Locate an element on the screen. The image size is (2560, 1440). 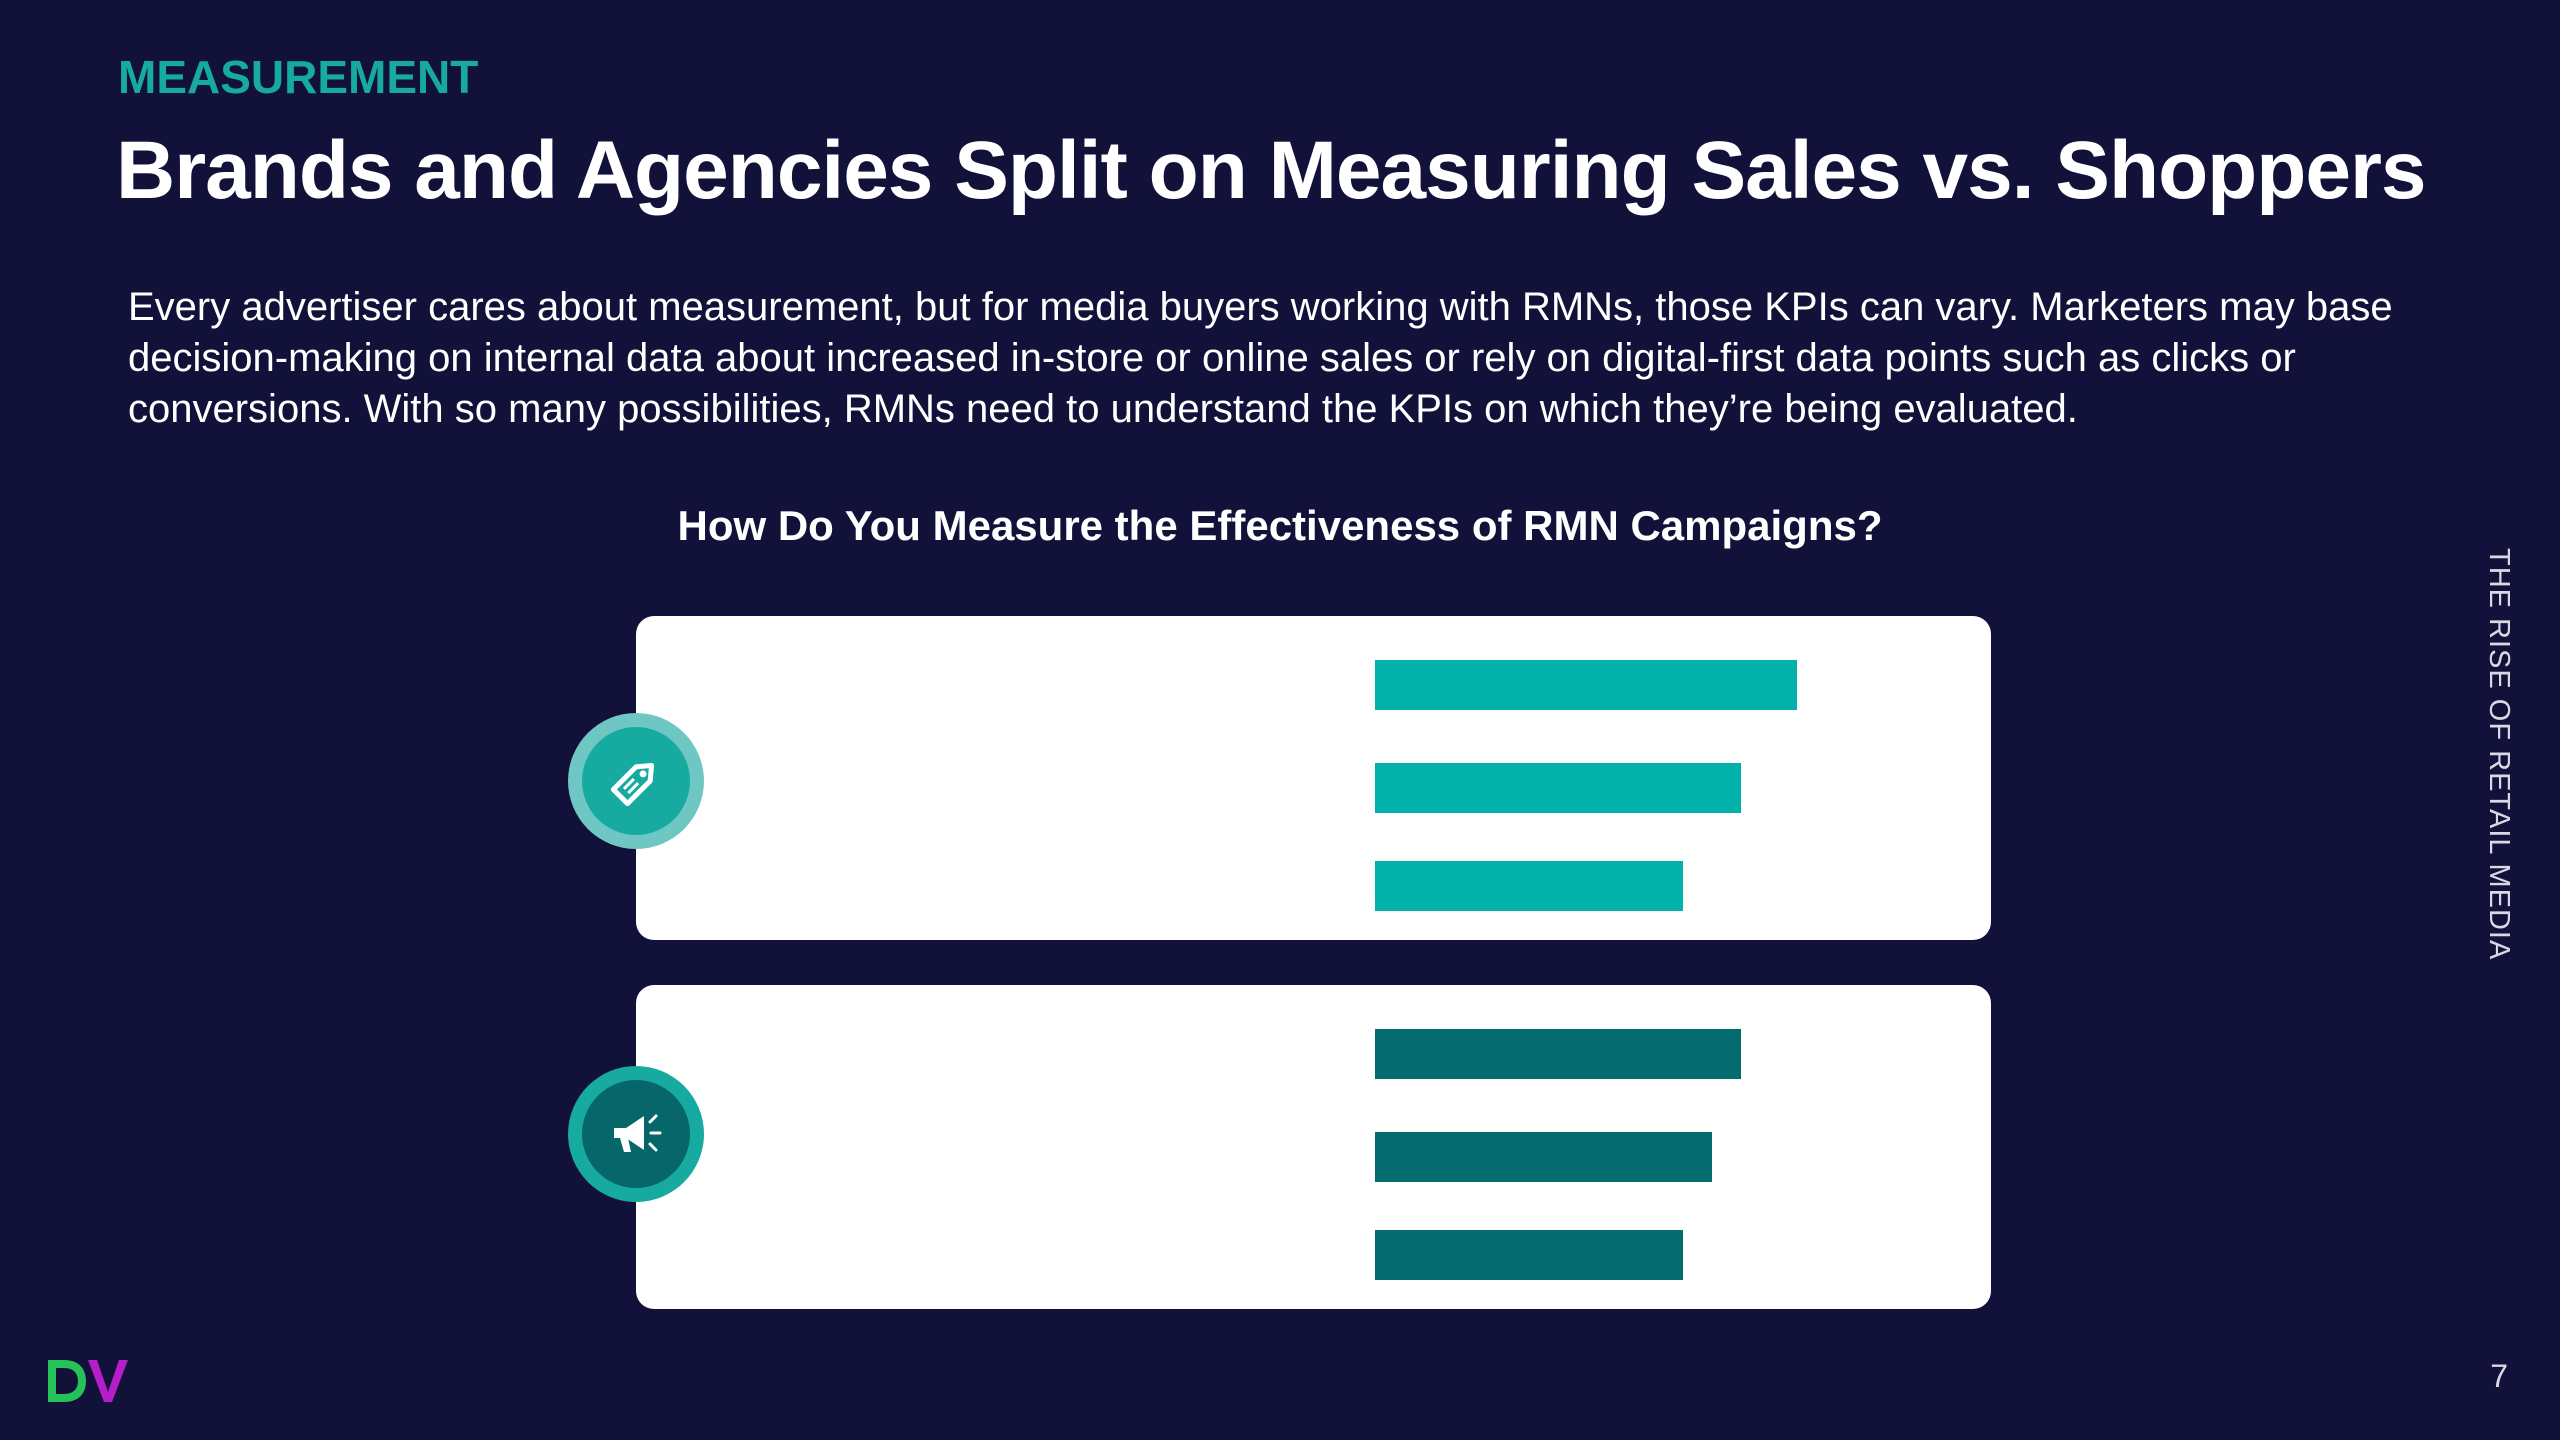
price-tag-icon is located at coordinates (636, 781).